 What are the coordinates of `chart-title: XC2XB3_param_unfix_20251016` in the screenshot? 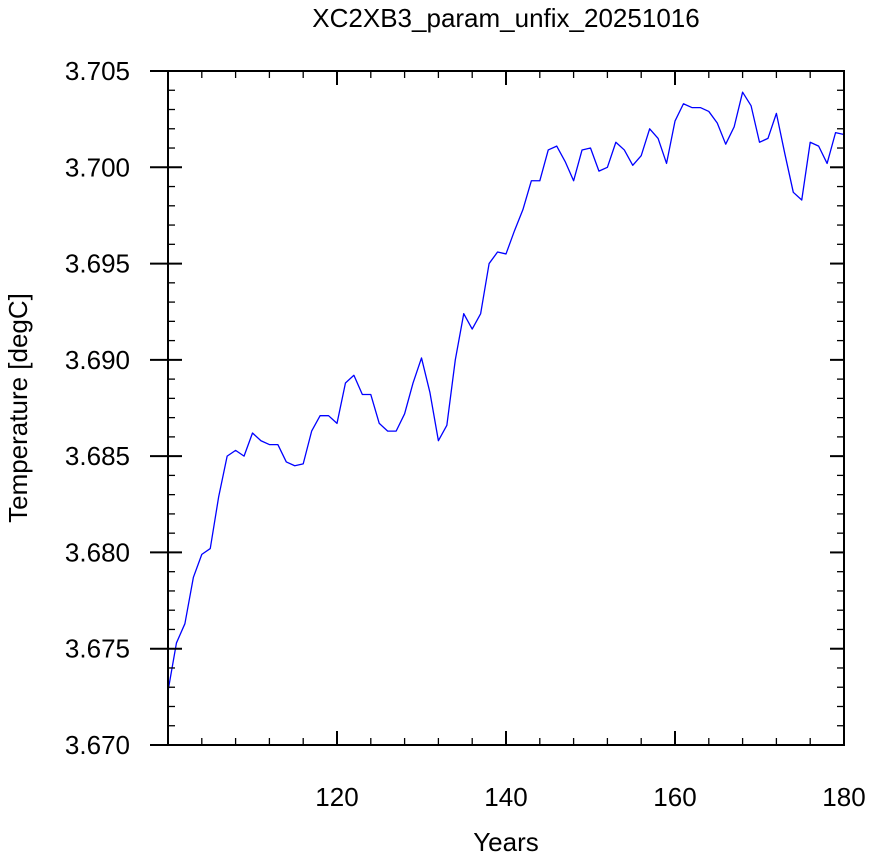 It's located at (505, 18).